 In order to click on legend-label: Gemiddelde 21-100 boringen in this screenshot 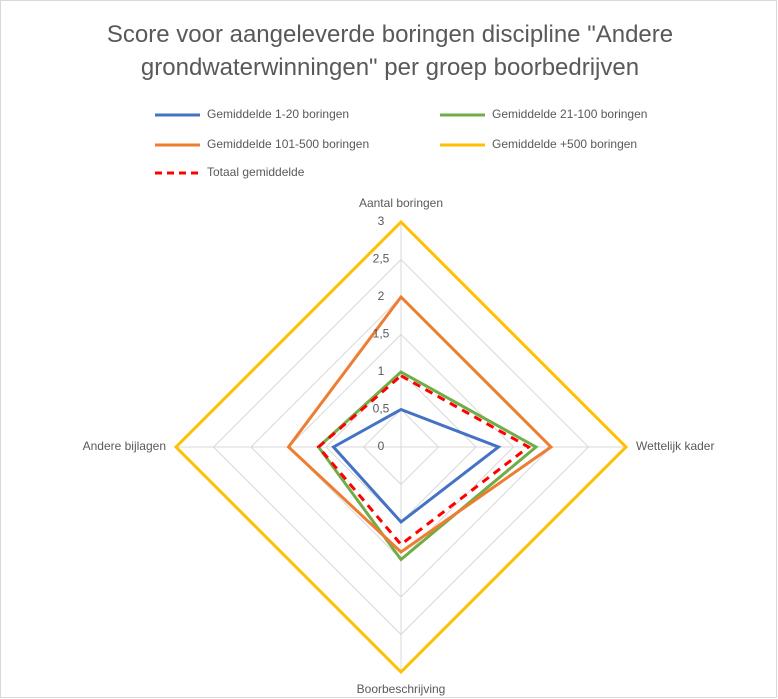, I will do `click(569, 114)`.